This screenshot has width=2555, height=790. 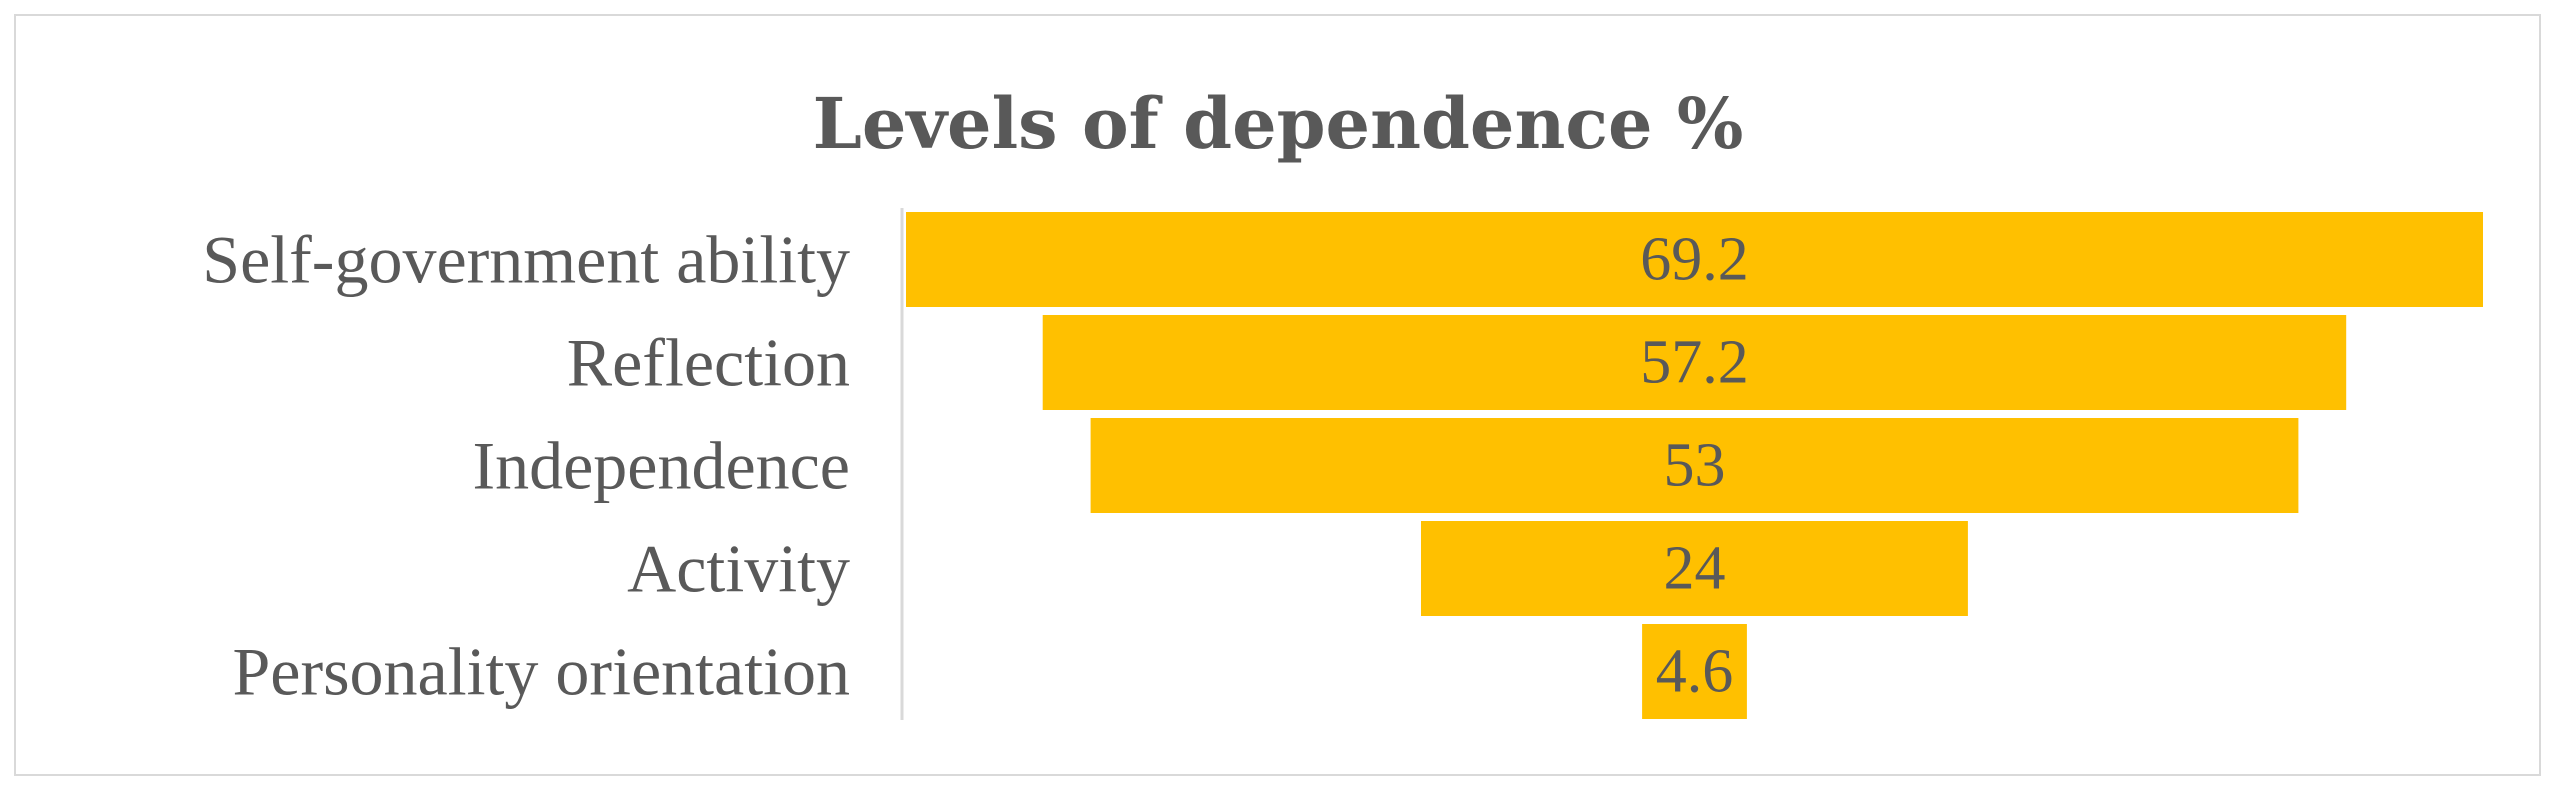 I want to click on data-label: 53, so click(x=1695, y=466).